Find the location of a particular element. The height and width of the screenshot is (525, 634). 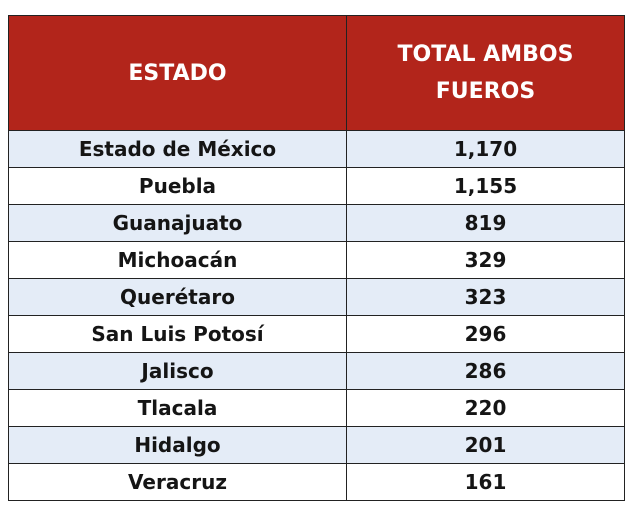

header-total-ambos-fueros: TOTAL AMBOS FUEROS is located at coordinates (485, 73).